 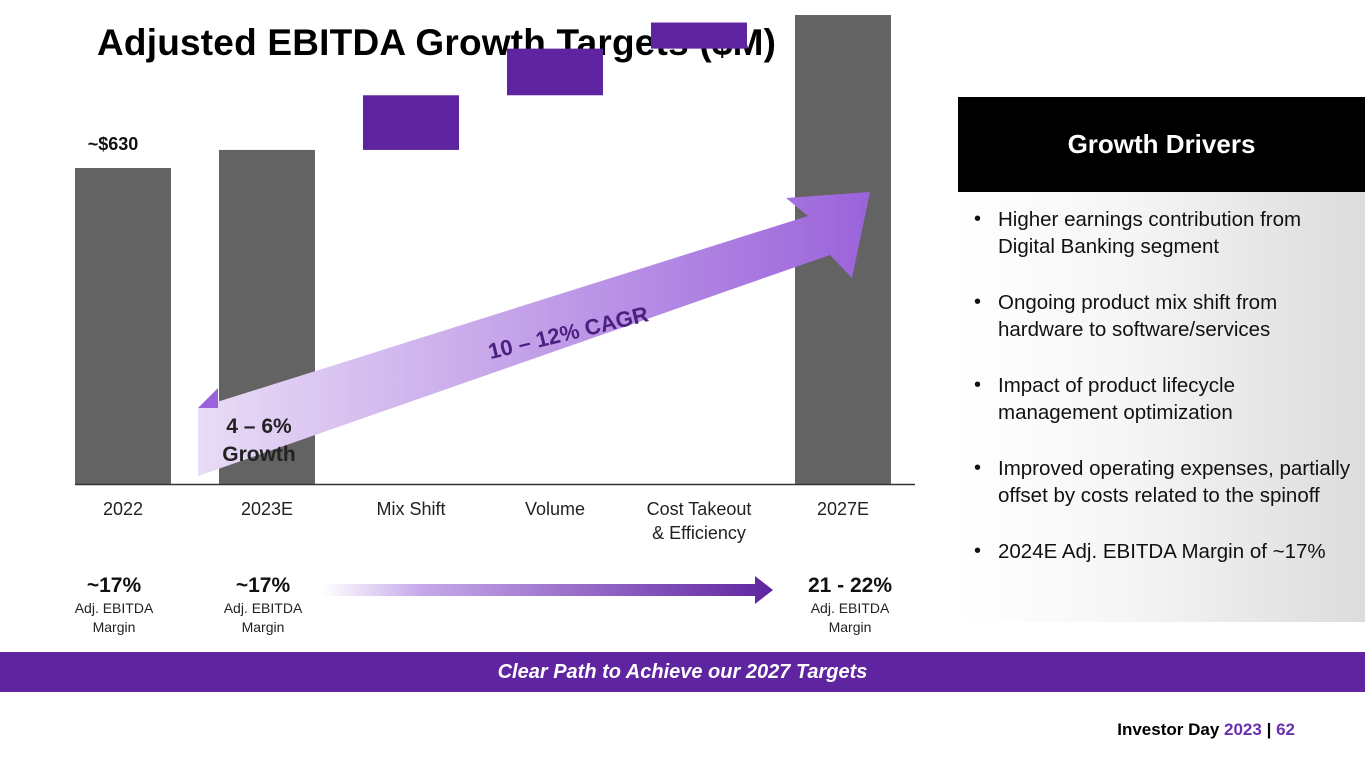 What do you see at coordinates (1243, 729) in the screenshot?
I see `footer-year: 2023` at bounding box center [1243, 729].